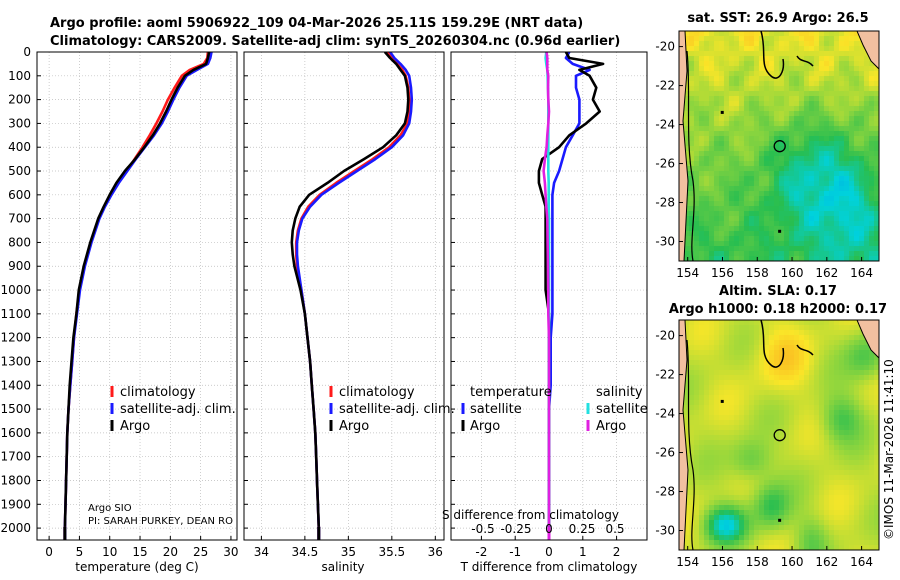  Describe the element at coordinates (348, 552) in the screenshot. I see `x-tick-label: 35` at that location.